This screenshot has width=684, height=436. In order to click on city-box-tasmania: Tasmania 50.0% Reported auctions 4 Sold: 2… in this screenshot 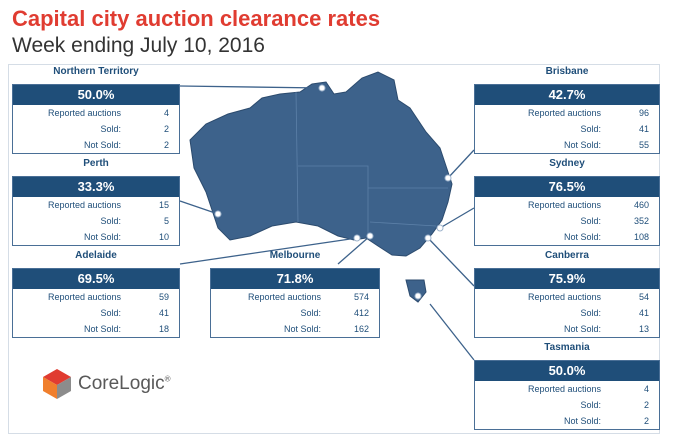, I will do `click(567, 386)`.